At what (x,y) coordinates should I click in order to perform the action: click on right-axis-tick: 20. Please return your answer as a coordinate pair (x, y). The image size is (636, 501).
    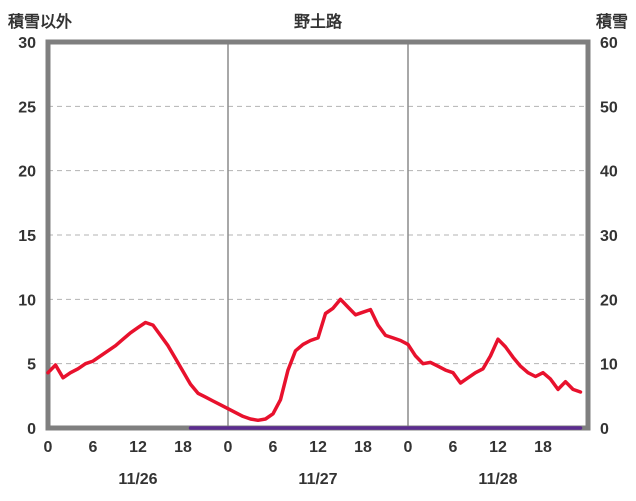
    Looking at the image, I should click on (609, 300).